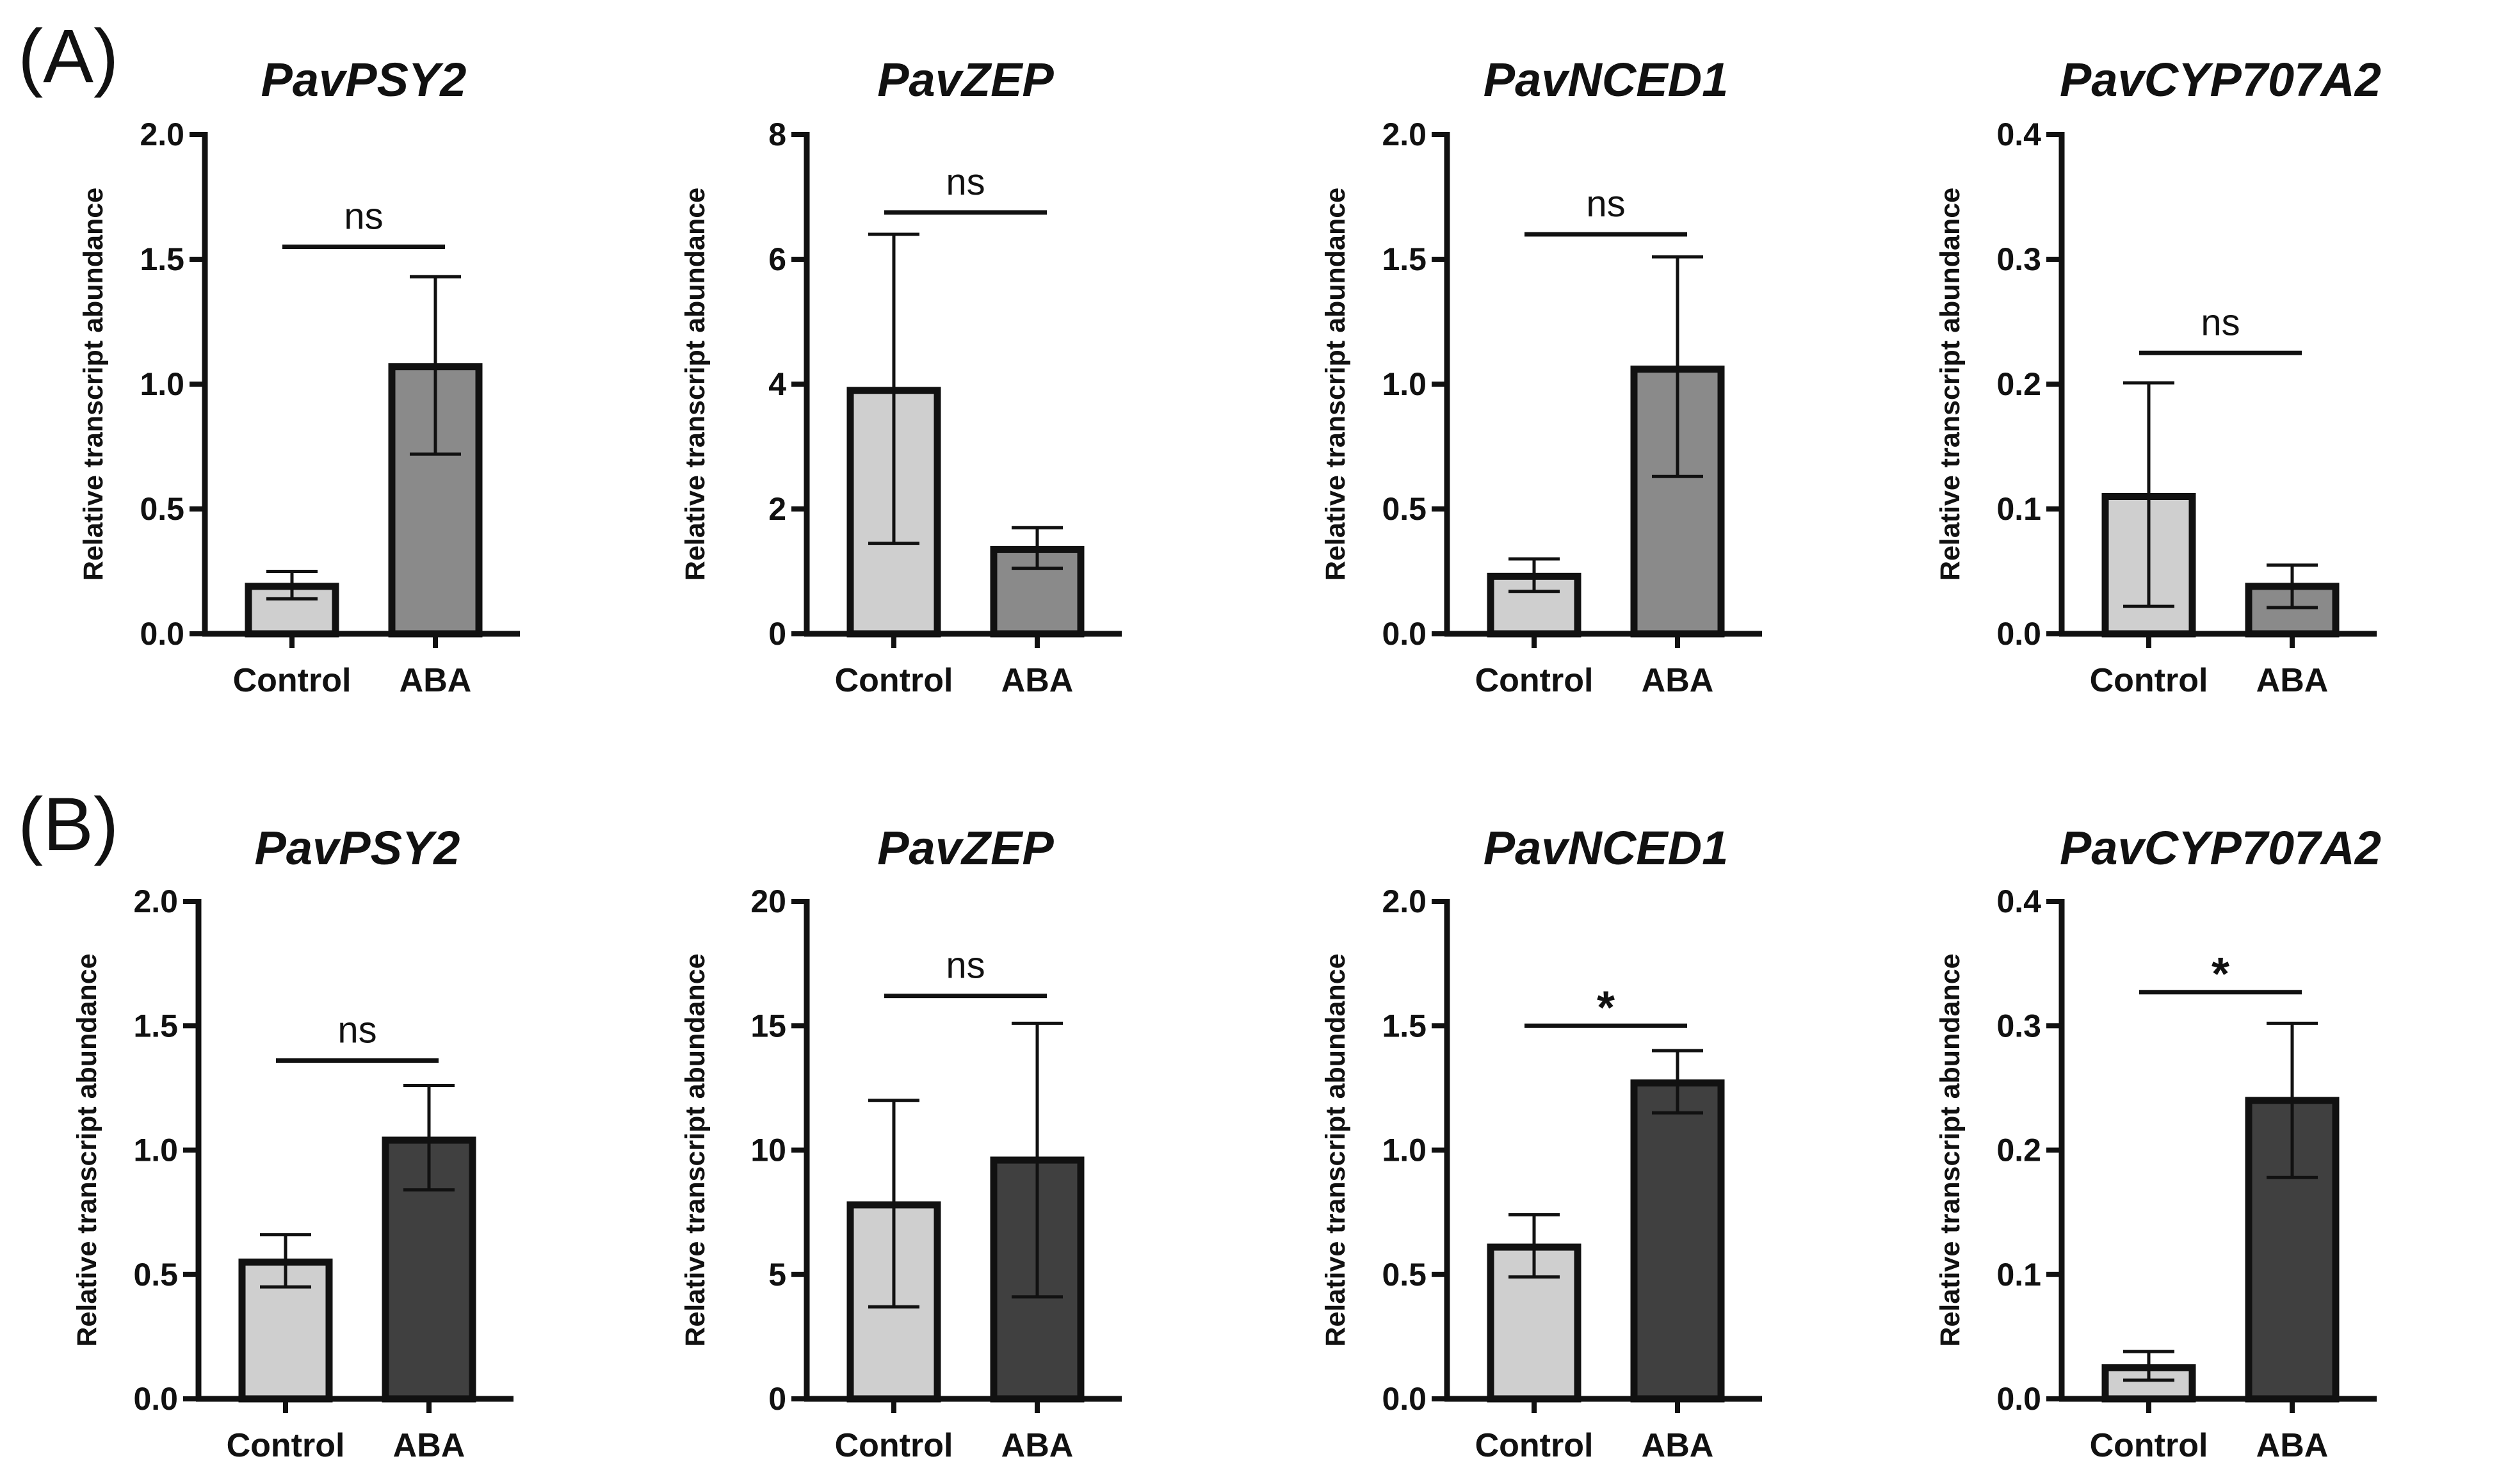 This screenshot has height=1484, width=2515. What do you see at coordinates (2292, 681) in the screenshot?
I see `chart-a4-x-tick-label-aba: ABA` at bounding box center [2292, 681].